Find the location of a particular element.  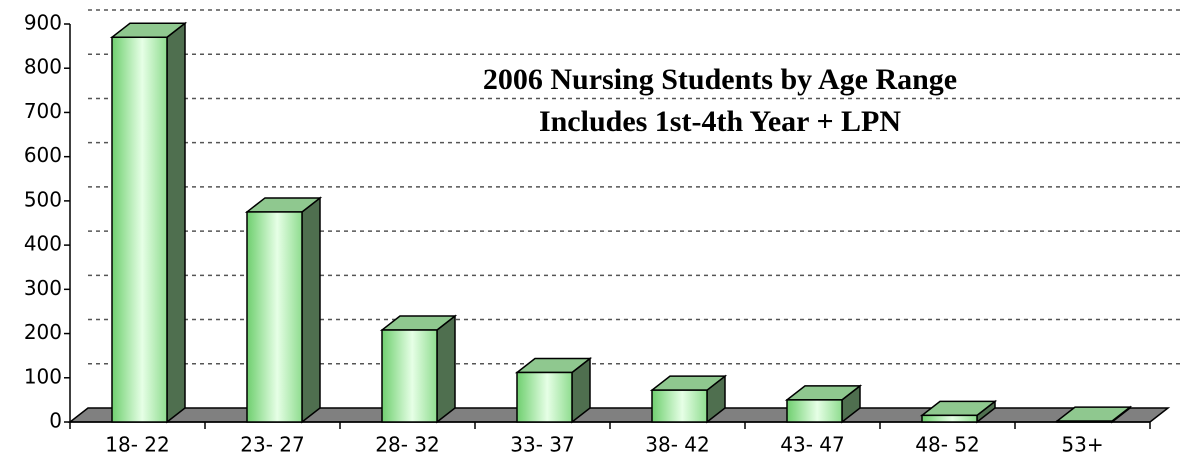

chart-title: 2006 Nursing Students by Age Range is located at coordinates (720, 79).